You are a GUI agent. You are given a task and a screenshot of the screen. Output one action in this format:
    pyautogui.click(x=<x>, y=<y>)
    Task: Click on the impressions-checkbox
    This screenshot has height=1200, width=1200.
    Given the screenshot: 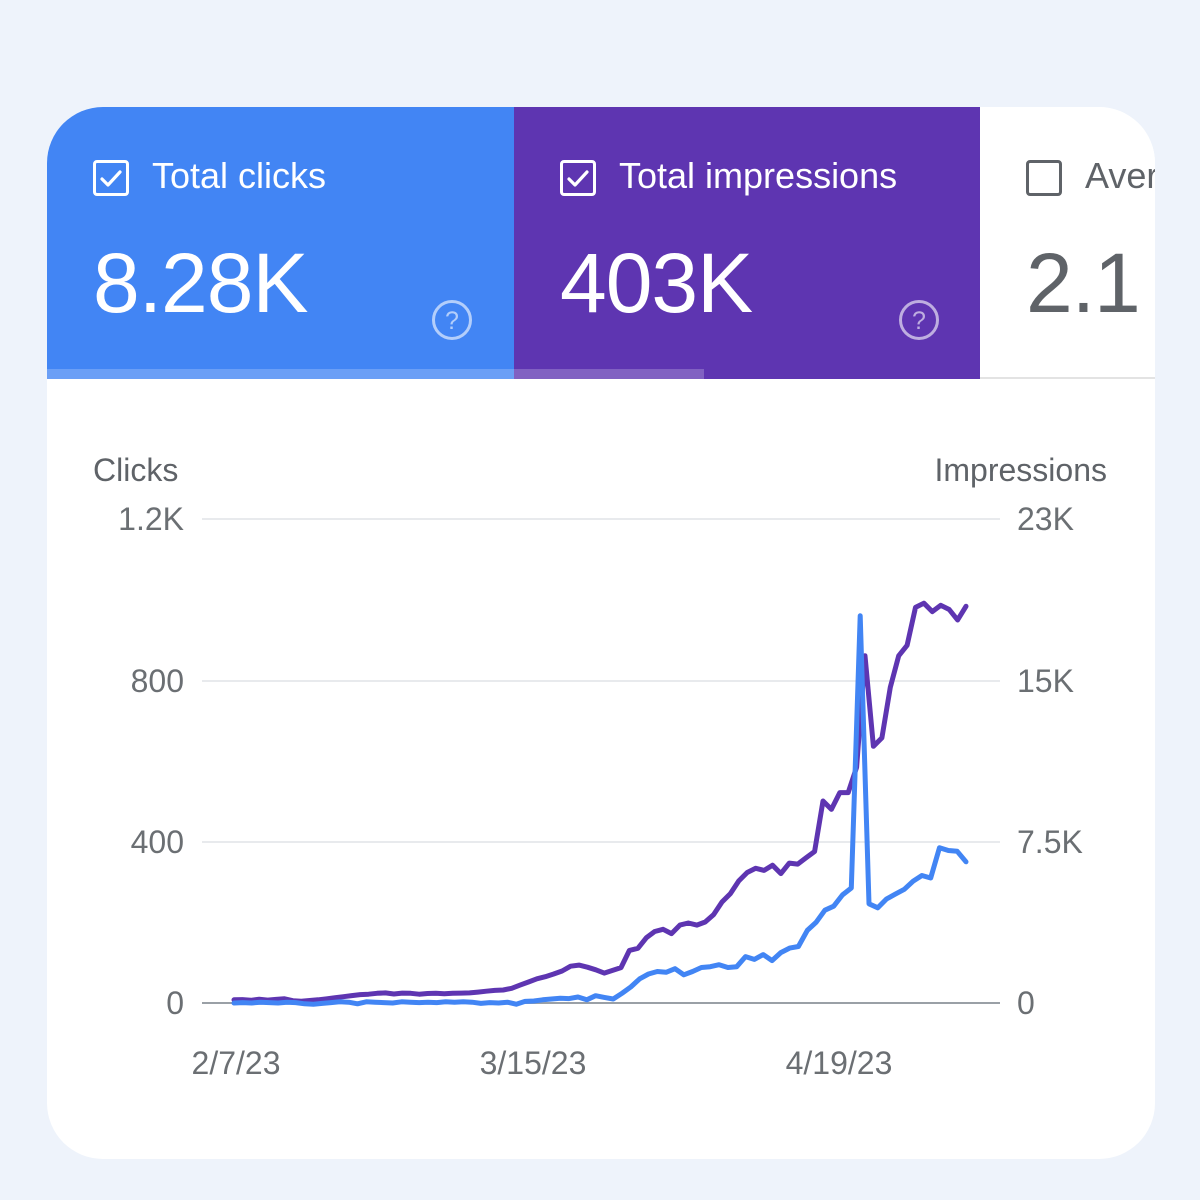 What is the action you would take?
    pyautogui.click(x=578, y=178)
    